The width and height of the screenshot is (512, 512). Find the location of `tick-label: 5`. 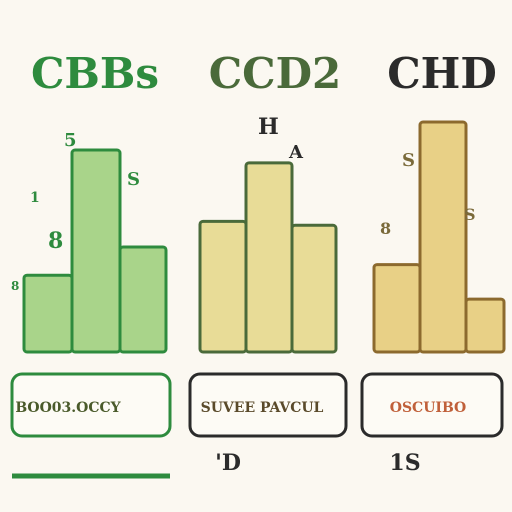

tick-label: 5 is located at coordinates (70, 140).